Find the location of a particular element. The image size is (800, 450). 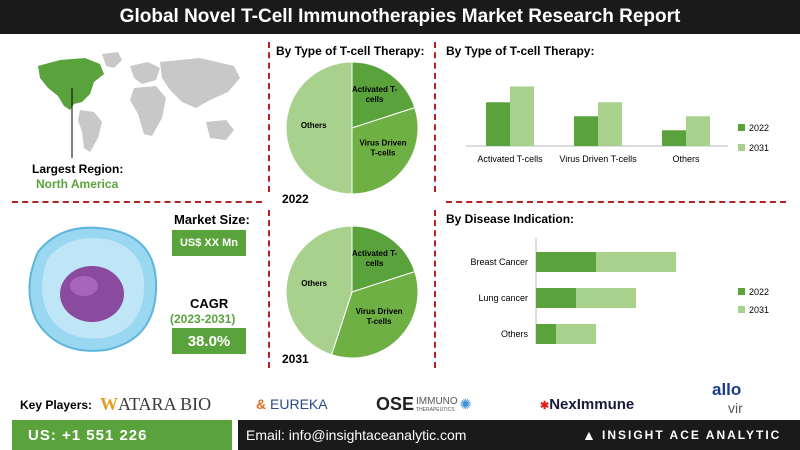

footer-phone: US: +1 551 226 is located at coordinates (122, 435).